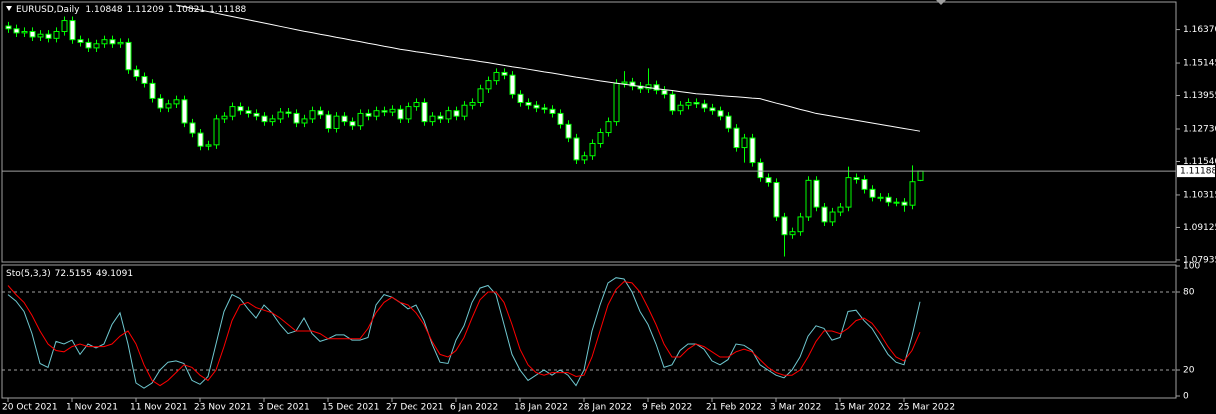 Image resolution: width=1216 pixels, height=414 pixels. I want to click on y-tick-label: 1.13955, so click(1199, 96).